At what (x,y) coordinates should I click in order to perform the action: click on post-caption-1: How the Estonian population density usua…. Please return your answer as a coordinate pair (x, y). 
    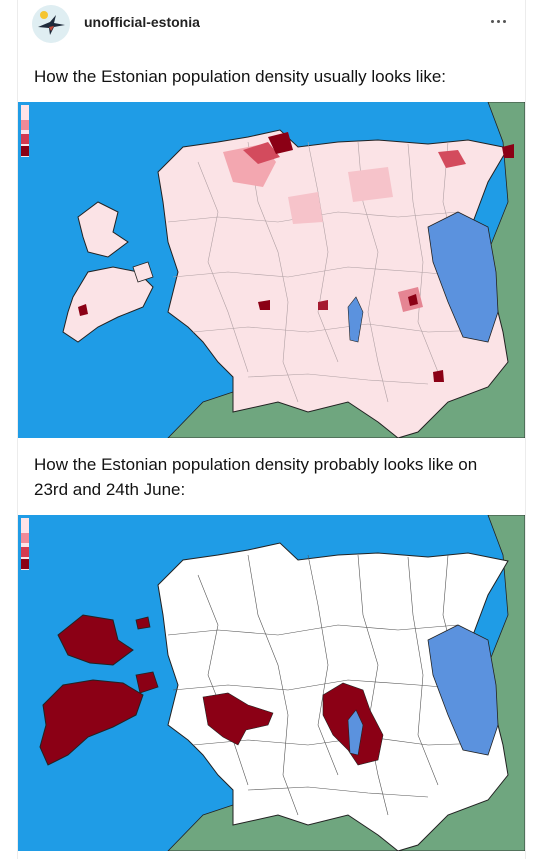
    Looking at the image, I should click on (240, 76).